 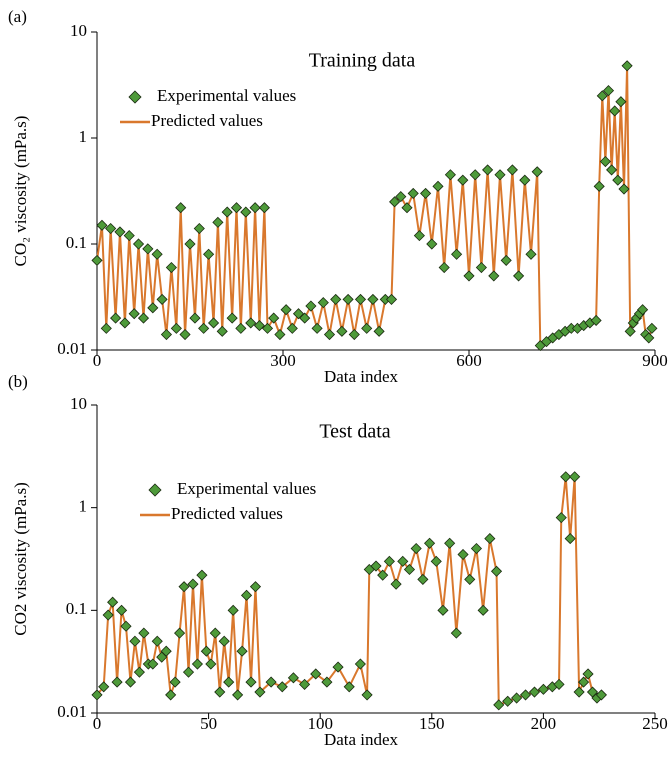 I want to click on chart-title: Test data, so click(x=354, y=432).